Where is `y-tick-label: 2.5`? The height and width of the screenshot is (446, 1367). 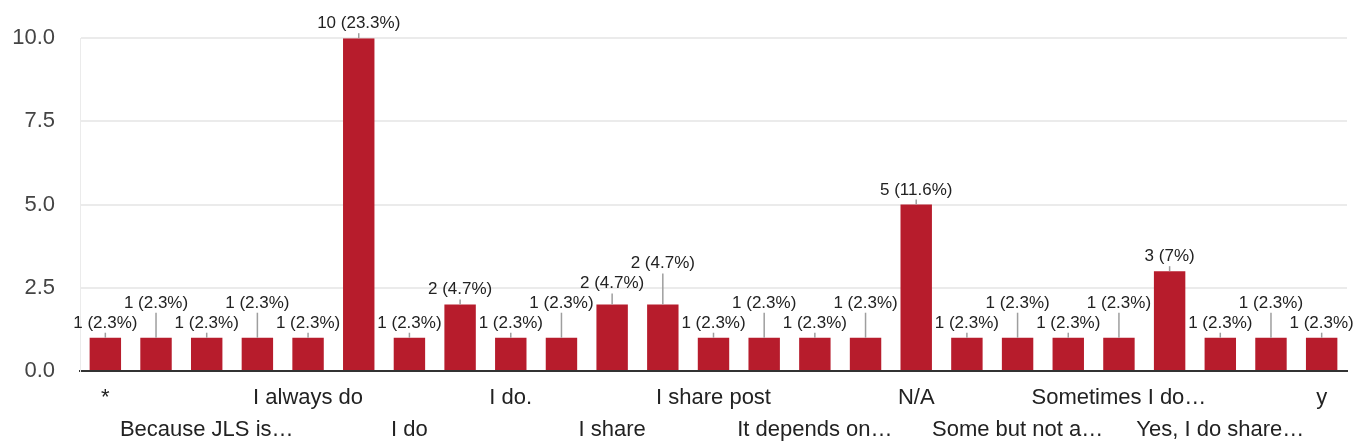 y-tick-label: 2.5 is located at coordinates (39, 286).